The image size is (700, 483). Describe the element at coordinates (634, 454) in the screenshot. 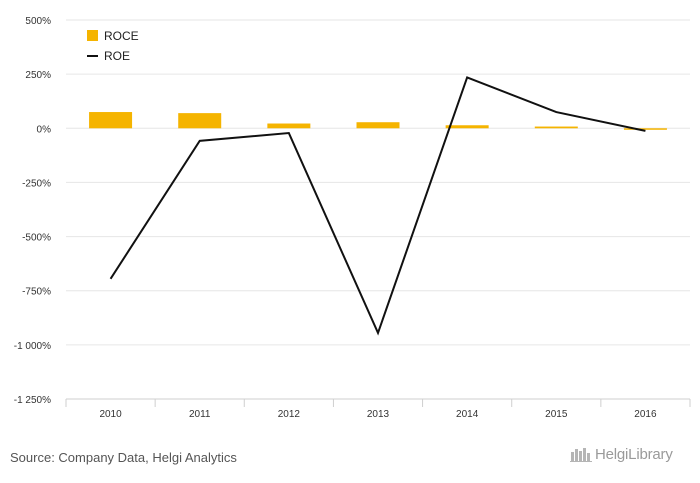

I see `brand-name: HelgiLibrary` at that location.